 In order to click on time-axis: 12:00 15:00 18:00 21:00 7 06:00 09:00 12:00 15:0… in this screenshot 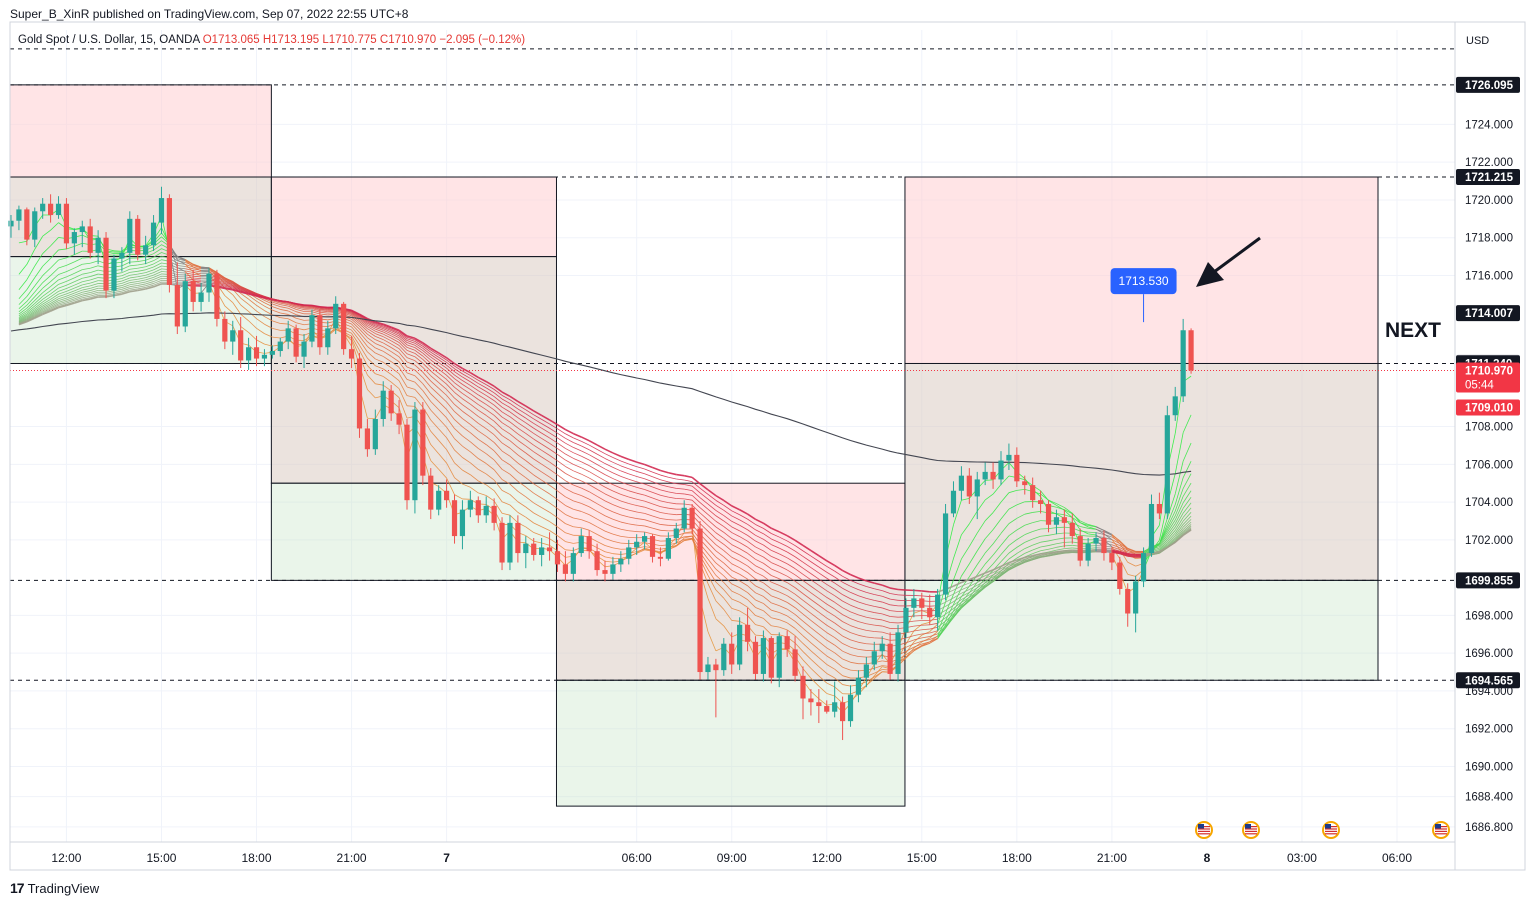, I will do `click(731, 858)`.